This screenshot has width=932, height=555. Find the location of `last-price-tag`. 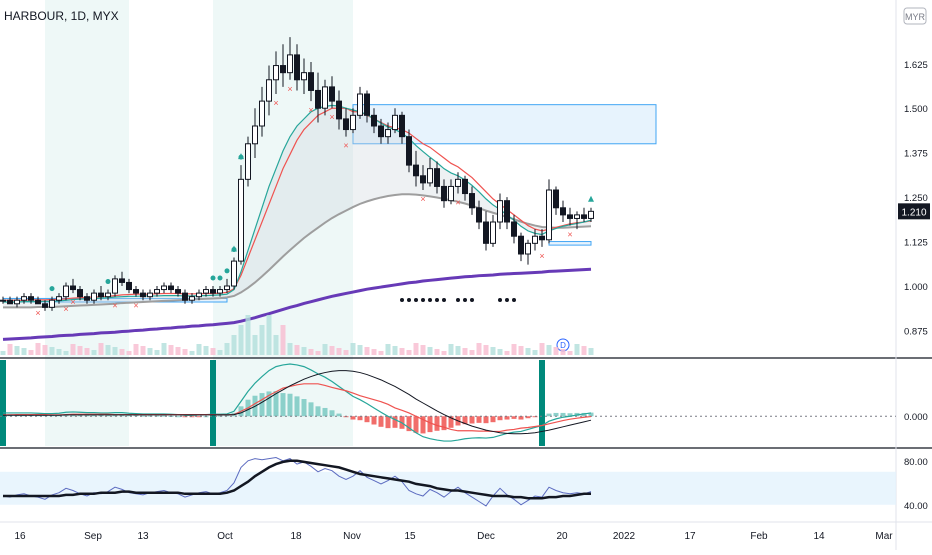

last-price-tag is located at coordinates (914, 211).